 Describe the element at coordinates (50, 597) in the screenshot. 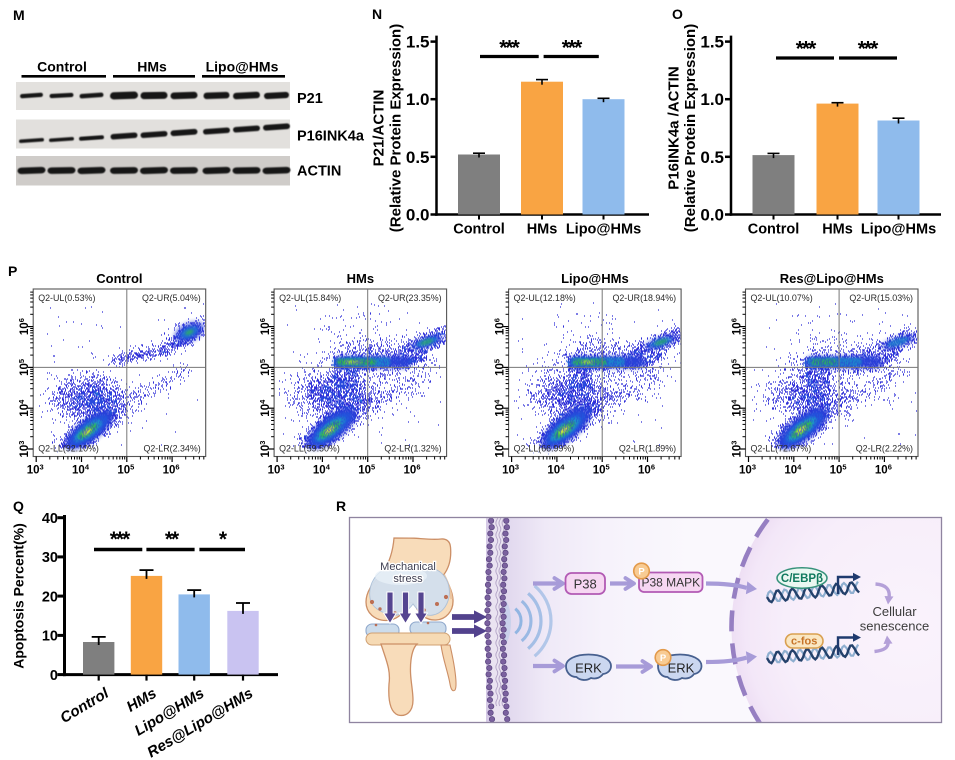

I see `svg-text: 20` at that location.